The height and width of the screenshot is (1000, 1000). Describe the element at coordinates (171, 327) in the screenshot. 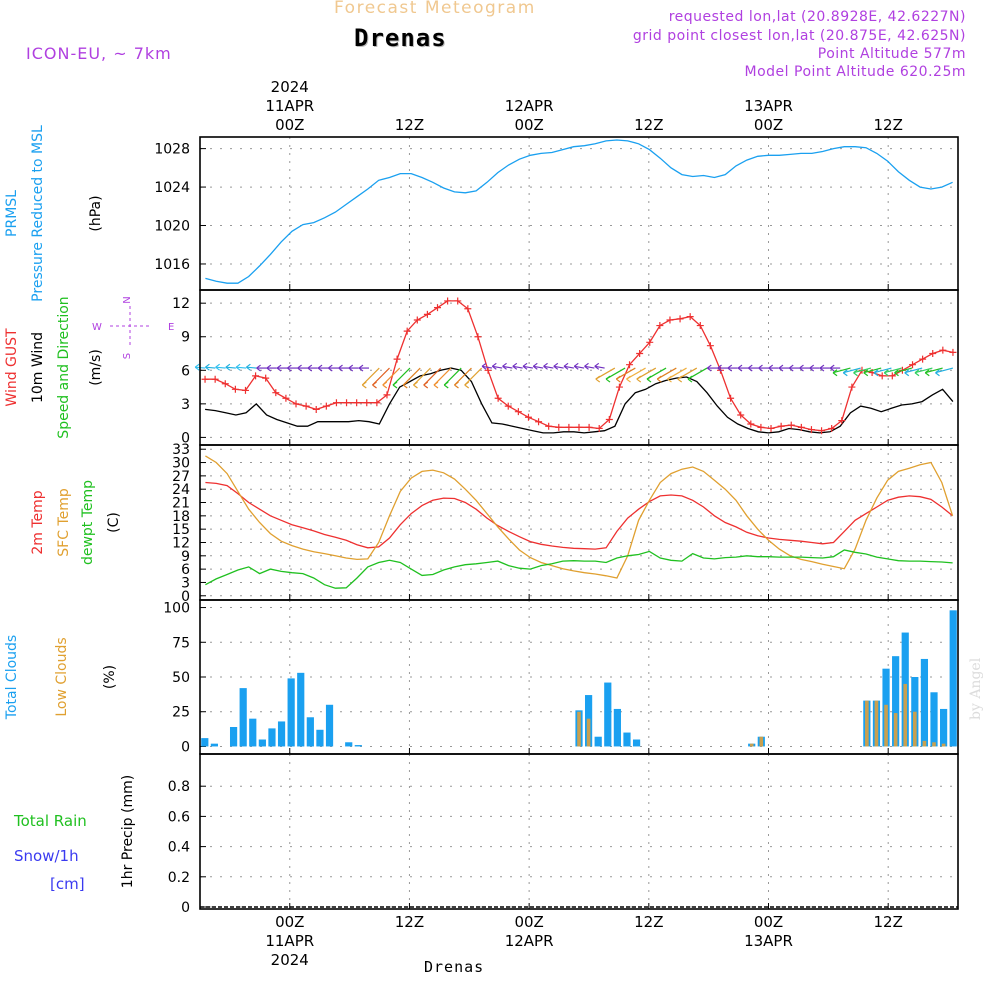

I see `compass-e: E` at that location.